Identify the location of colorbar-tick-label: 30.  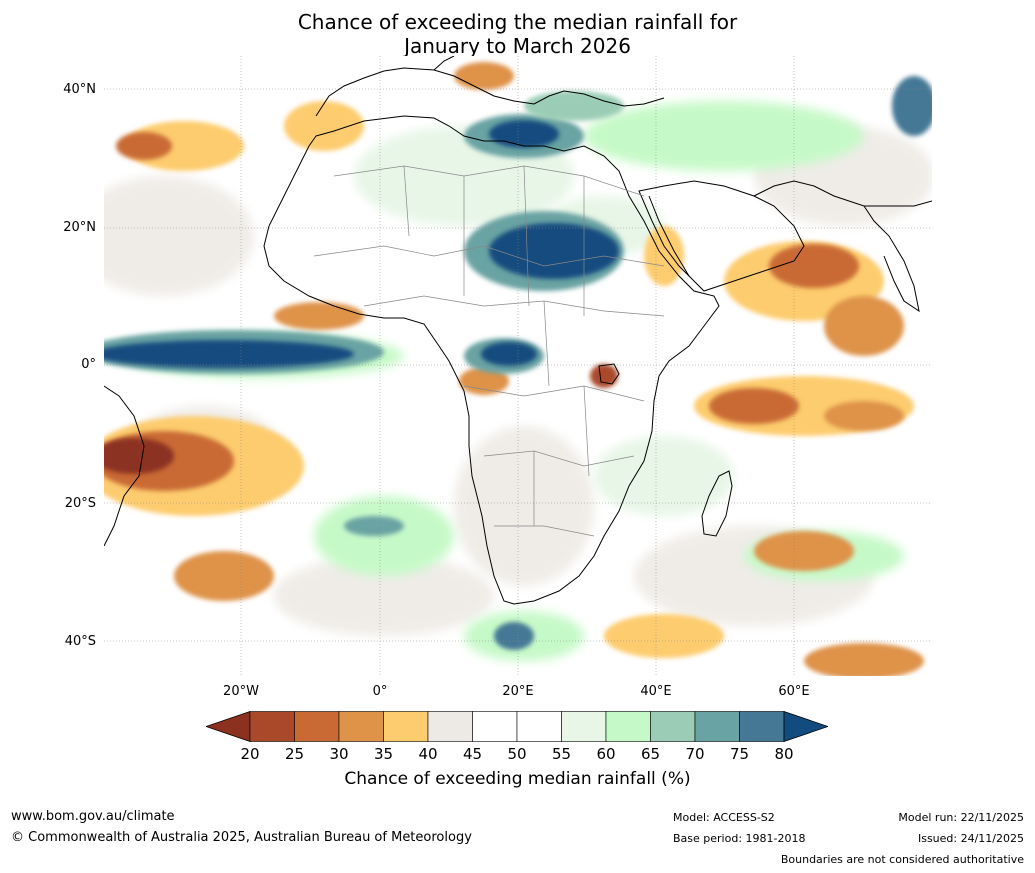
(339, 754).